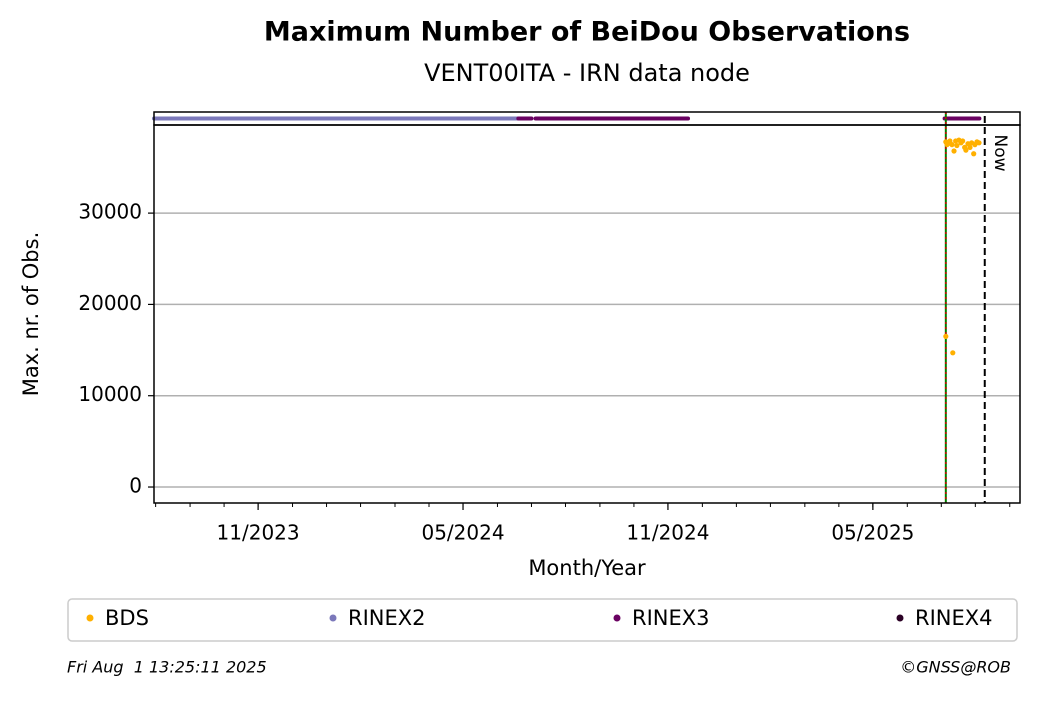 Image resolution: width=1040 pixels, height=703 pixels. Describe the element at coordinates (587, 568) in the screenshot. I see `x-axis-label: Month/Year` at that location.